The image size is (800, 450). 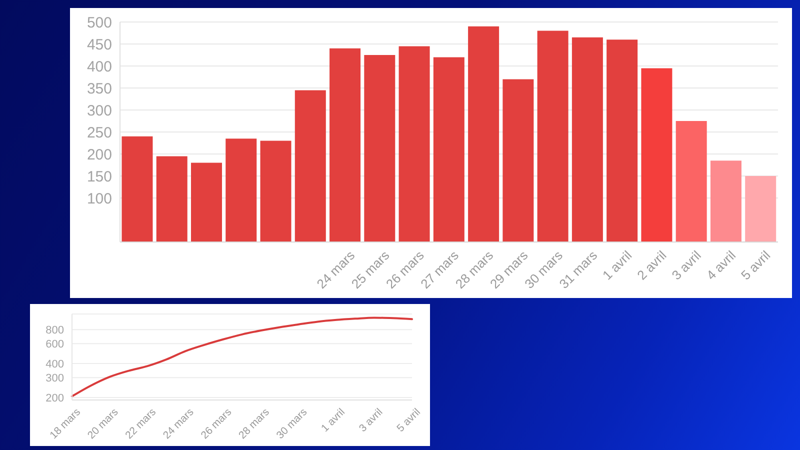 I want to click on y-tick-label: 250, so click(x=99, y=133).